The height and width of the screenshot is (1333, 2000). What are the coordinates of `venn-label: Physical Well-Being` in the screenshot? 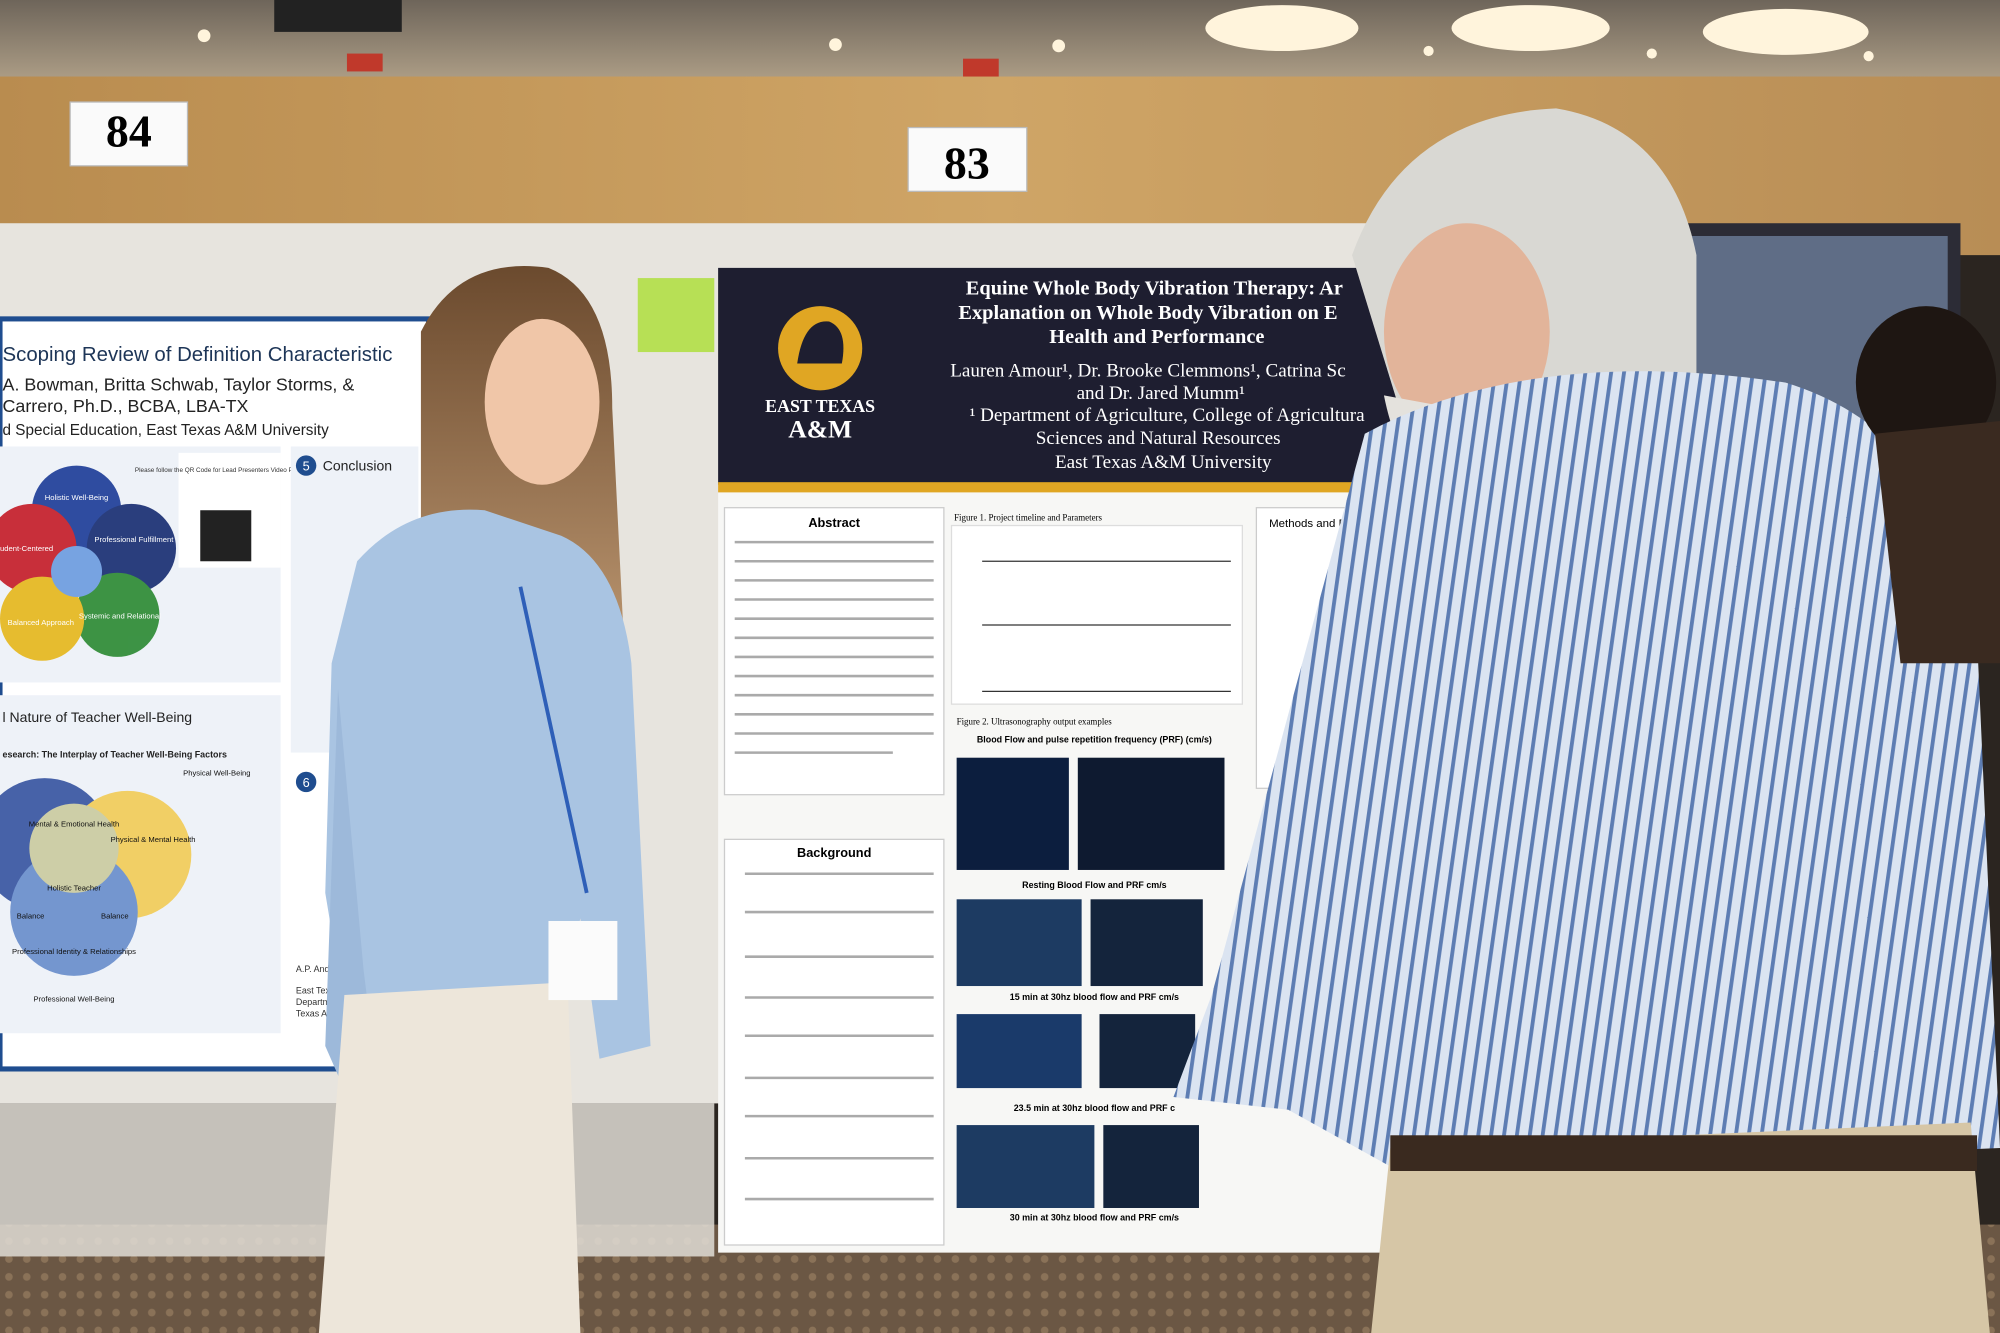 It's located at (216, 773).